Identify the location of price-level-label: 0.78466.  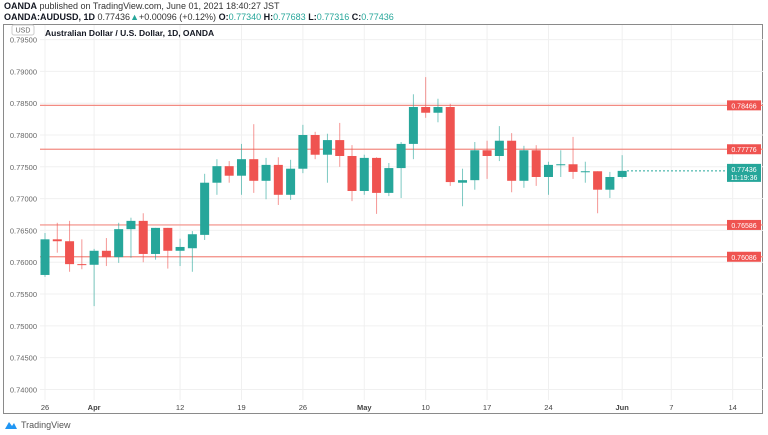
(743, 106).